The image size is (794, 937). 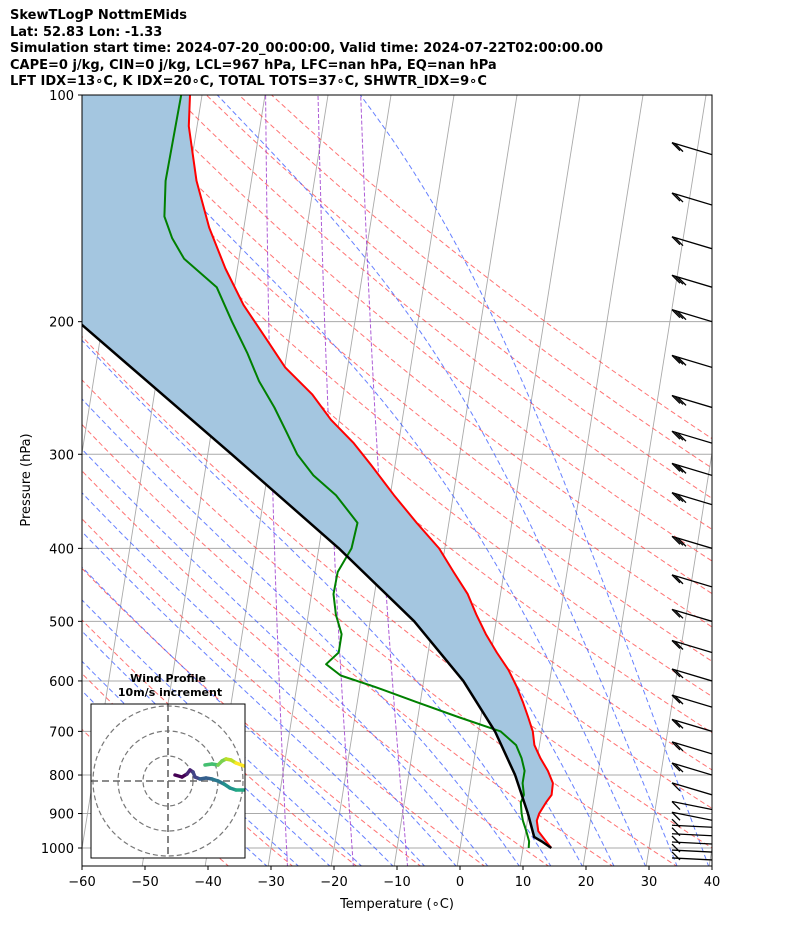 I want to click on hodograph-inset: Wind Profile 10m/s increment, so click(x=168, y=765).